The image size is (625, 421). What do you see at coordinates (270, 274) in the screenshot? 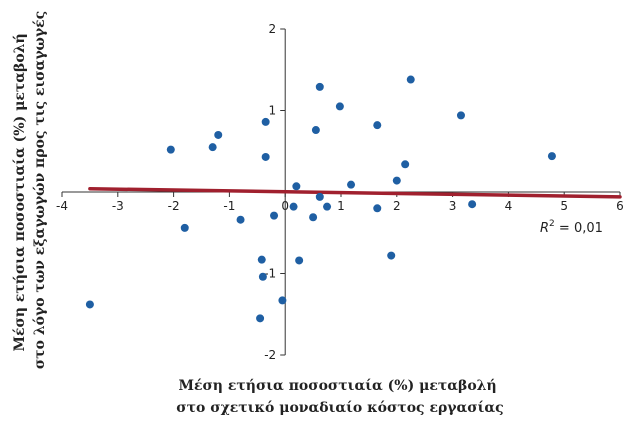
I see `y-tick-label: -1` at bounding box center [270, 274].